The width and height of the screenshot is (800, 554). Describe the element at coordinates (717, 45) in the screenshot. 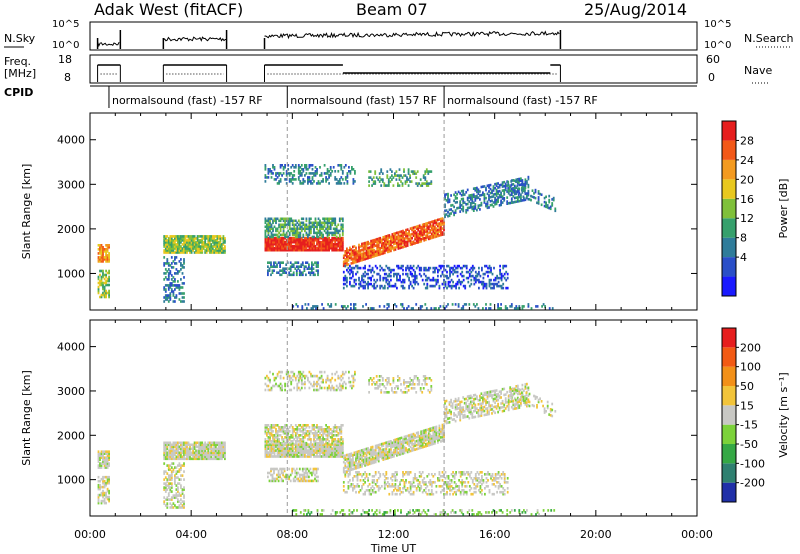

I see `nsearch-tick-low: 10^0` at that location.